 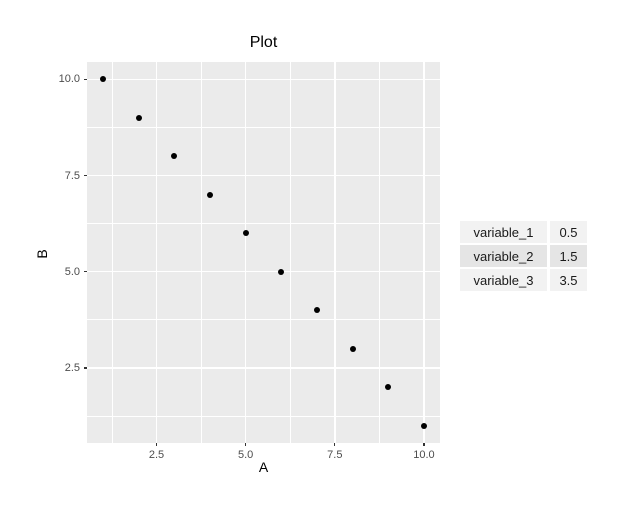 I want to click on table-row: variable_1 0.5, so click(x=523, y=232).